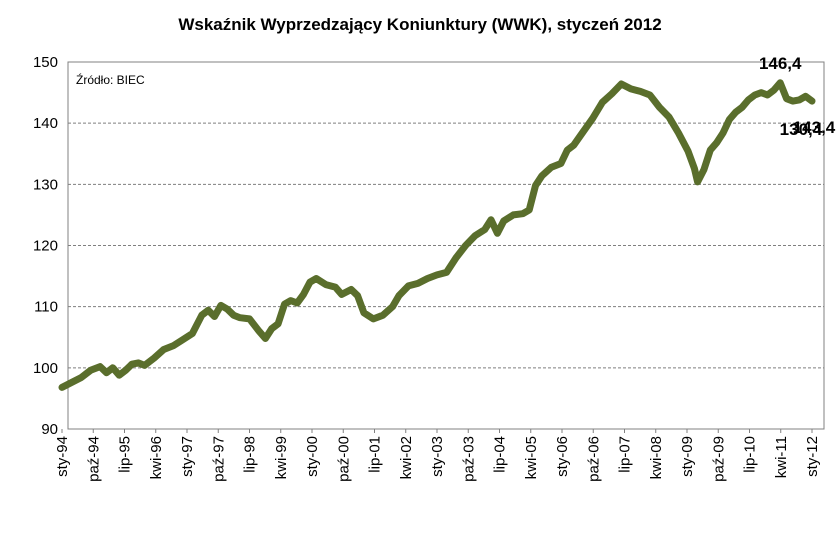 This screenshot has height=534, width=840. I want to click on annotation-label: 146,4, so click(780, 63).